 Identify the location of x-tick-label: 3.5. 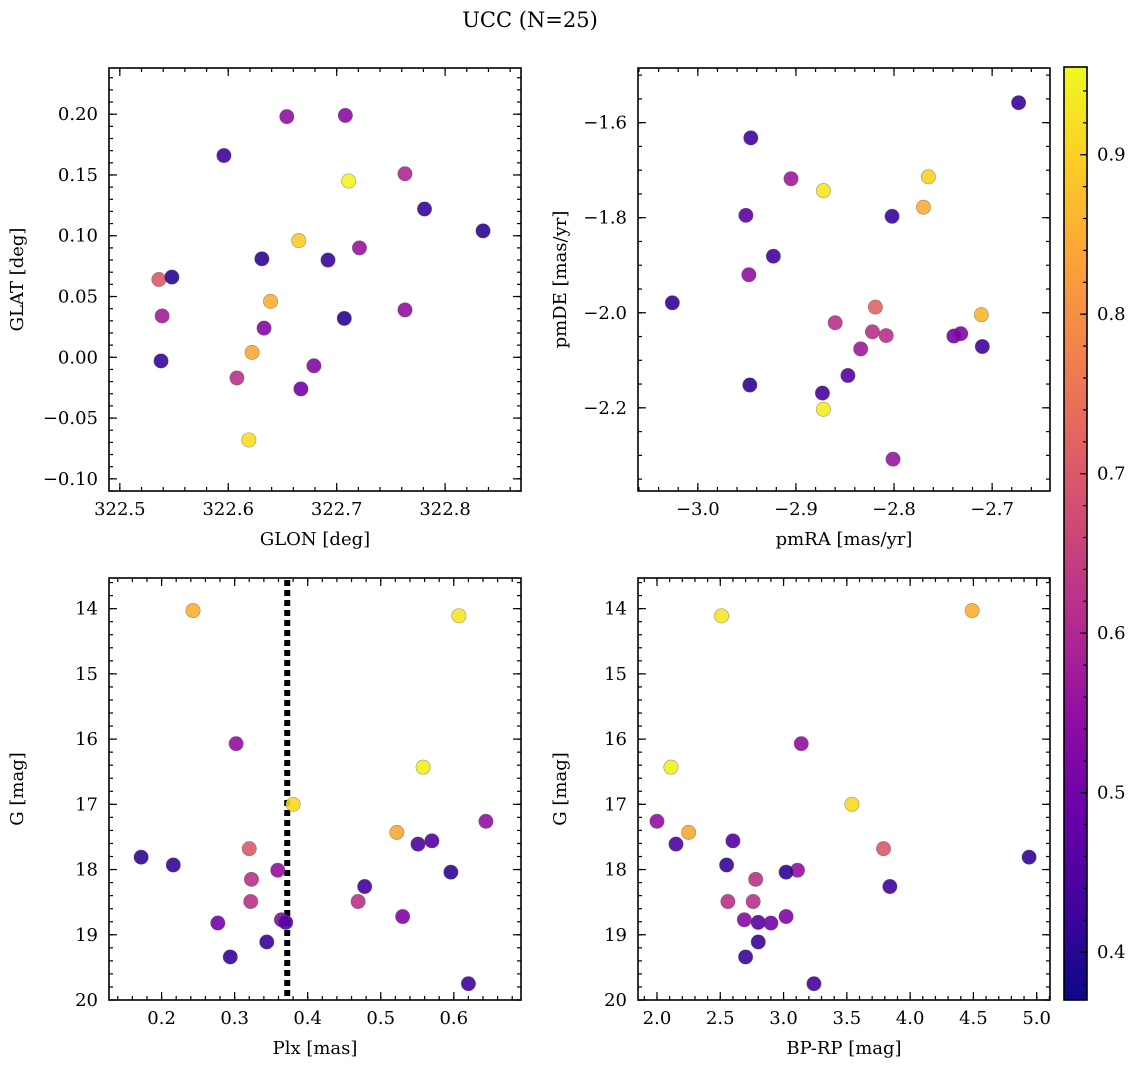
(847, 1018).